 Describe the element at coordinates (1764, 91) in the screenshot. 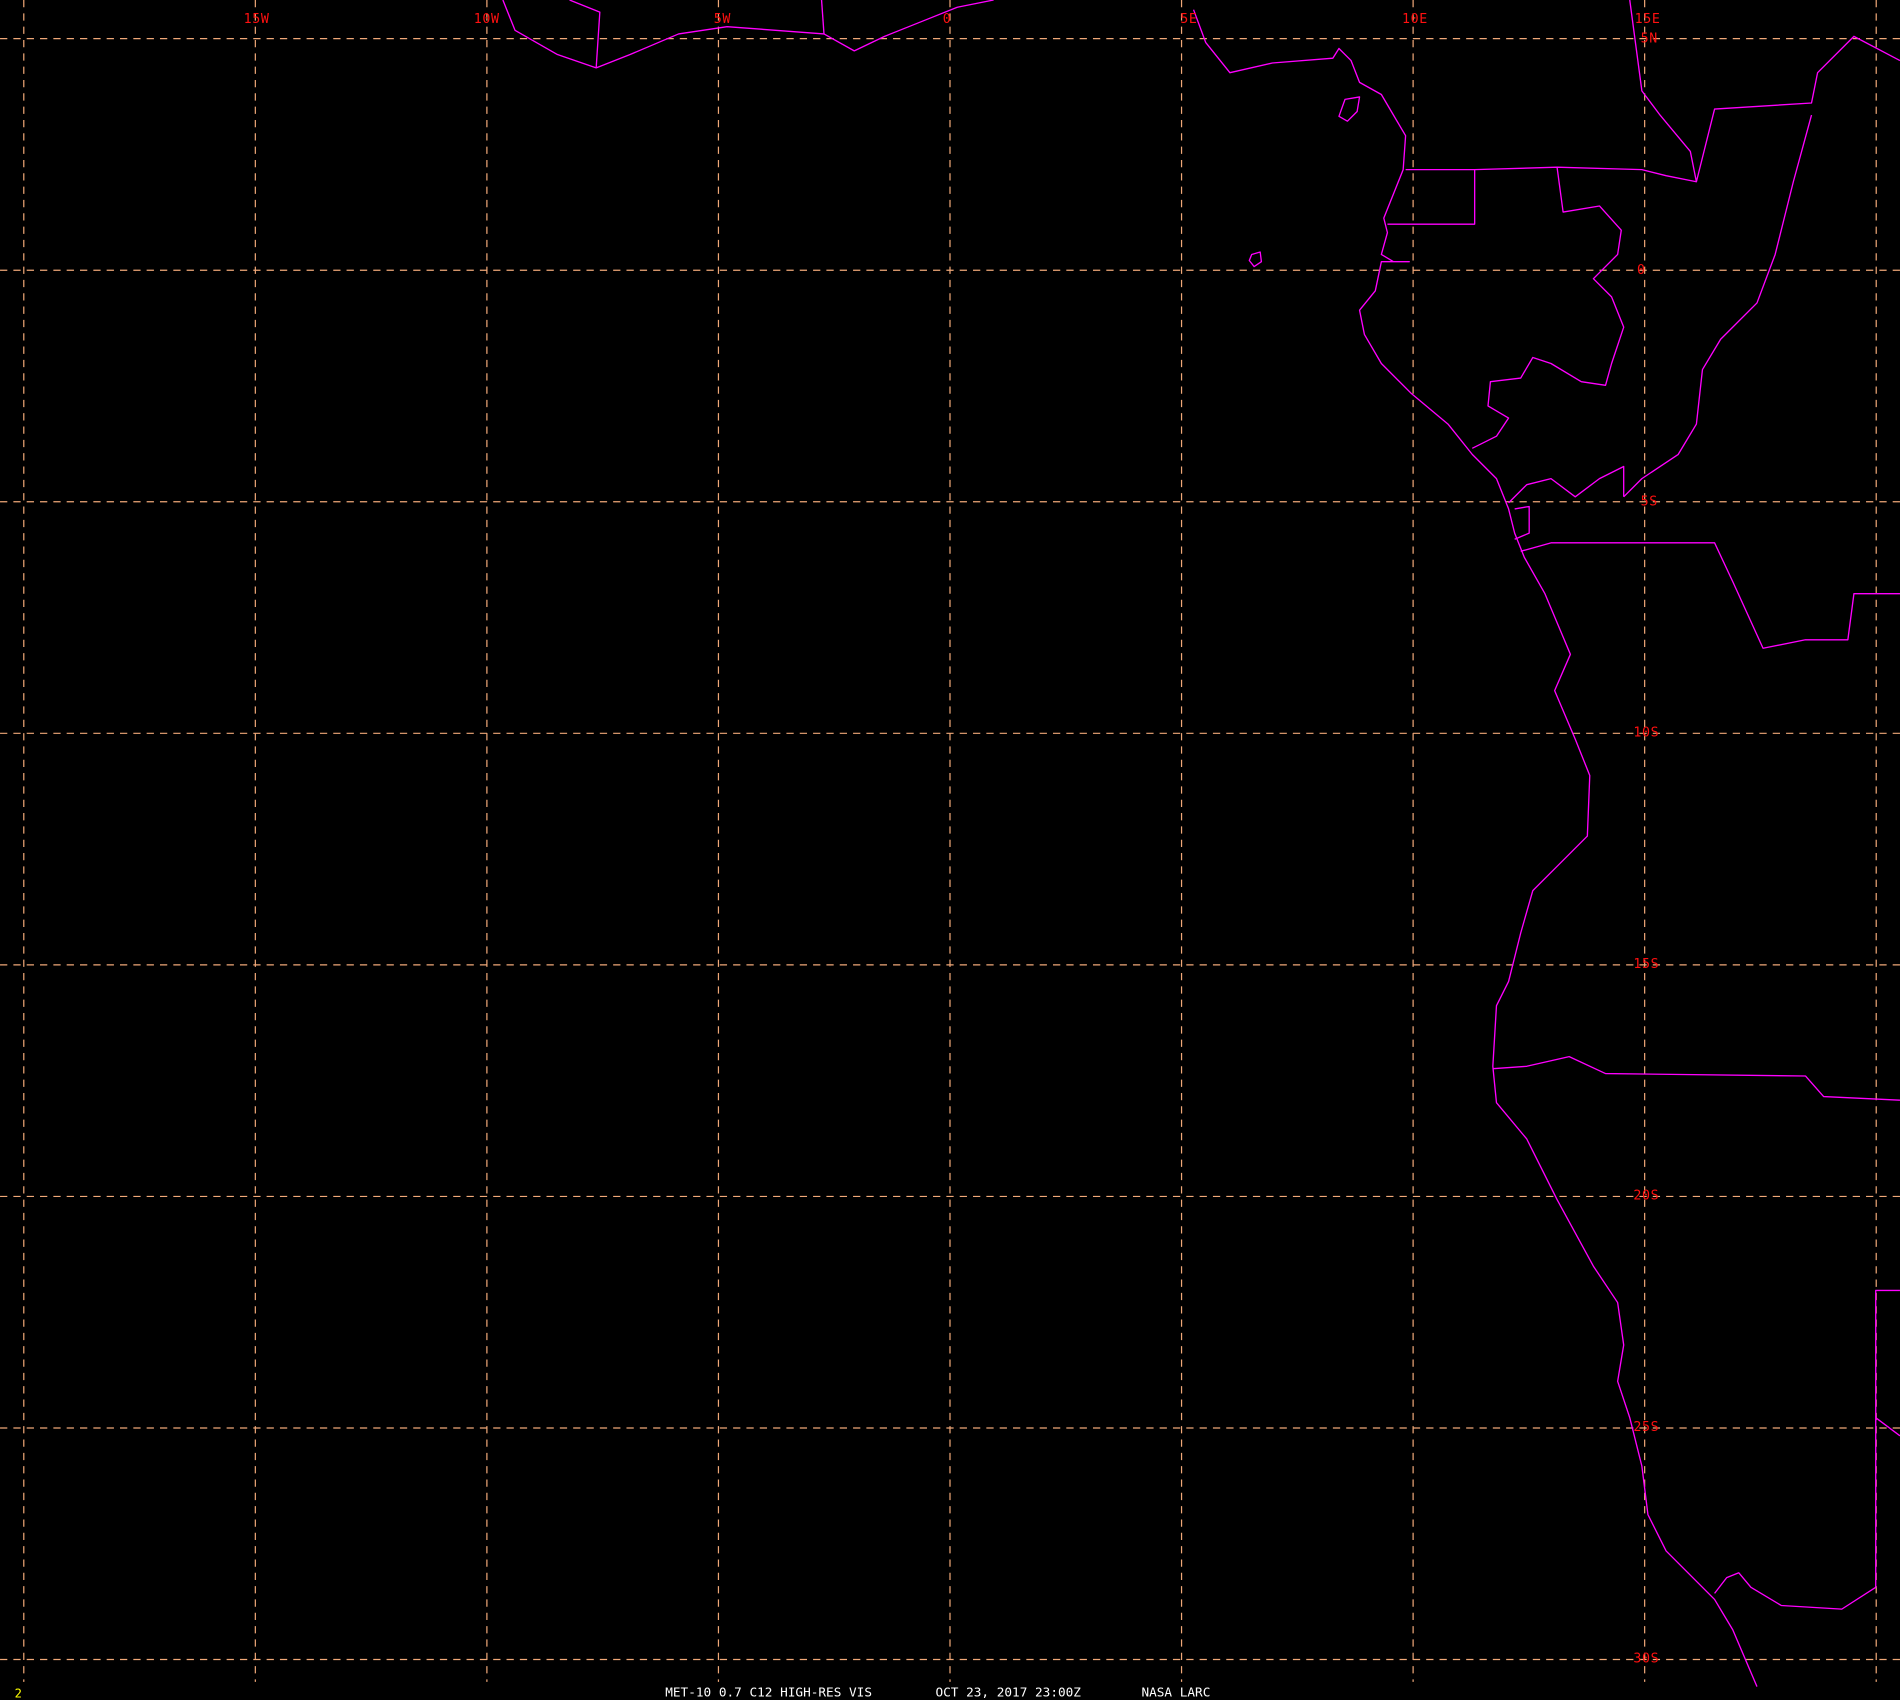

I see `border-congo-car` at that location.